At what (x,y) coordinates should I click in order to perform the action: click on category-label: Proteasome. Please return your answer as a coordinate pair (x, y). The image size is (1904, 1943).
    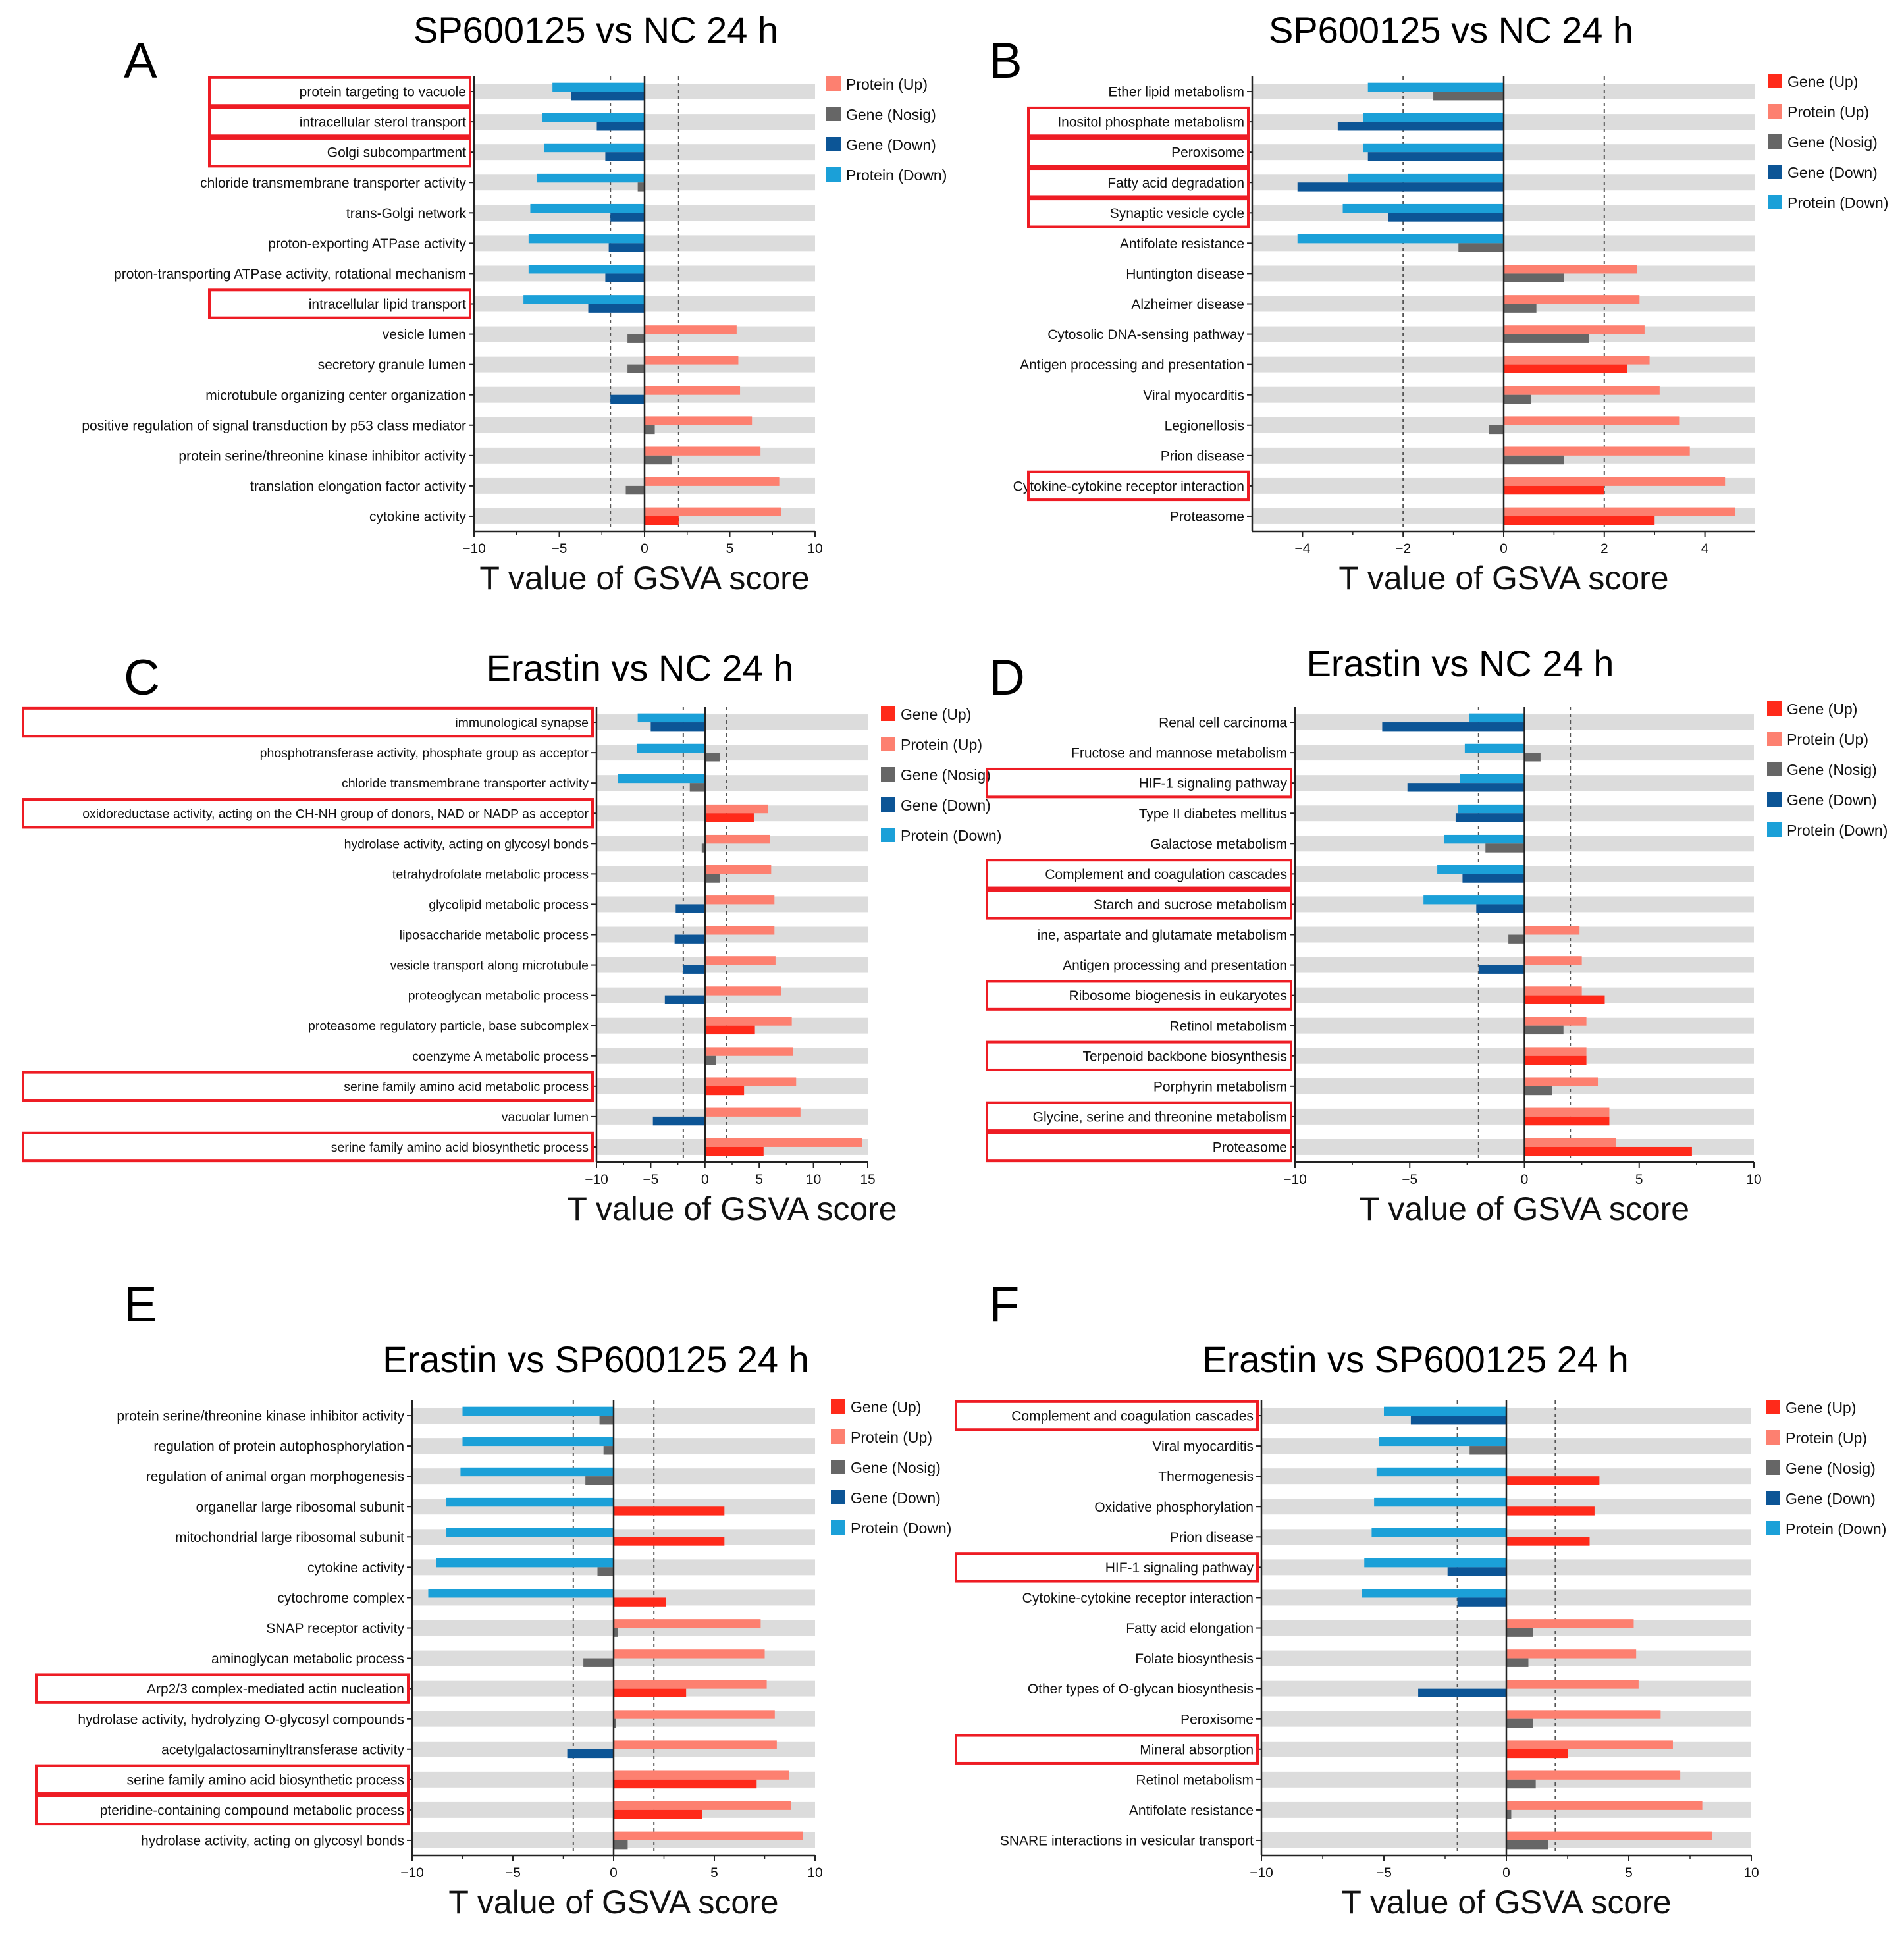
    Looking at the image, I should click on (1207, 517).